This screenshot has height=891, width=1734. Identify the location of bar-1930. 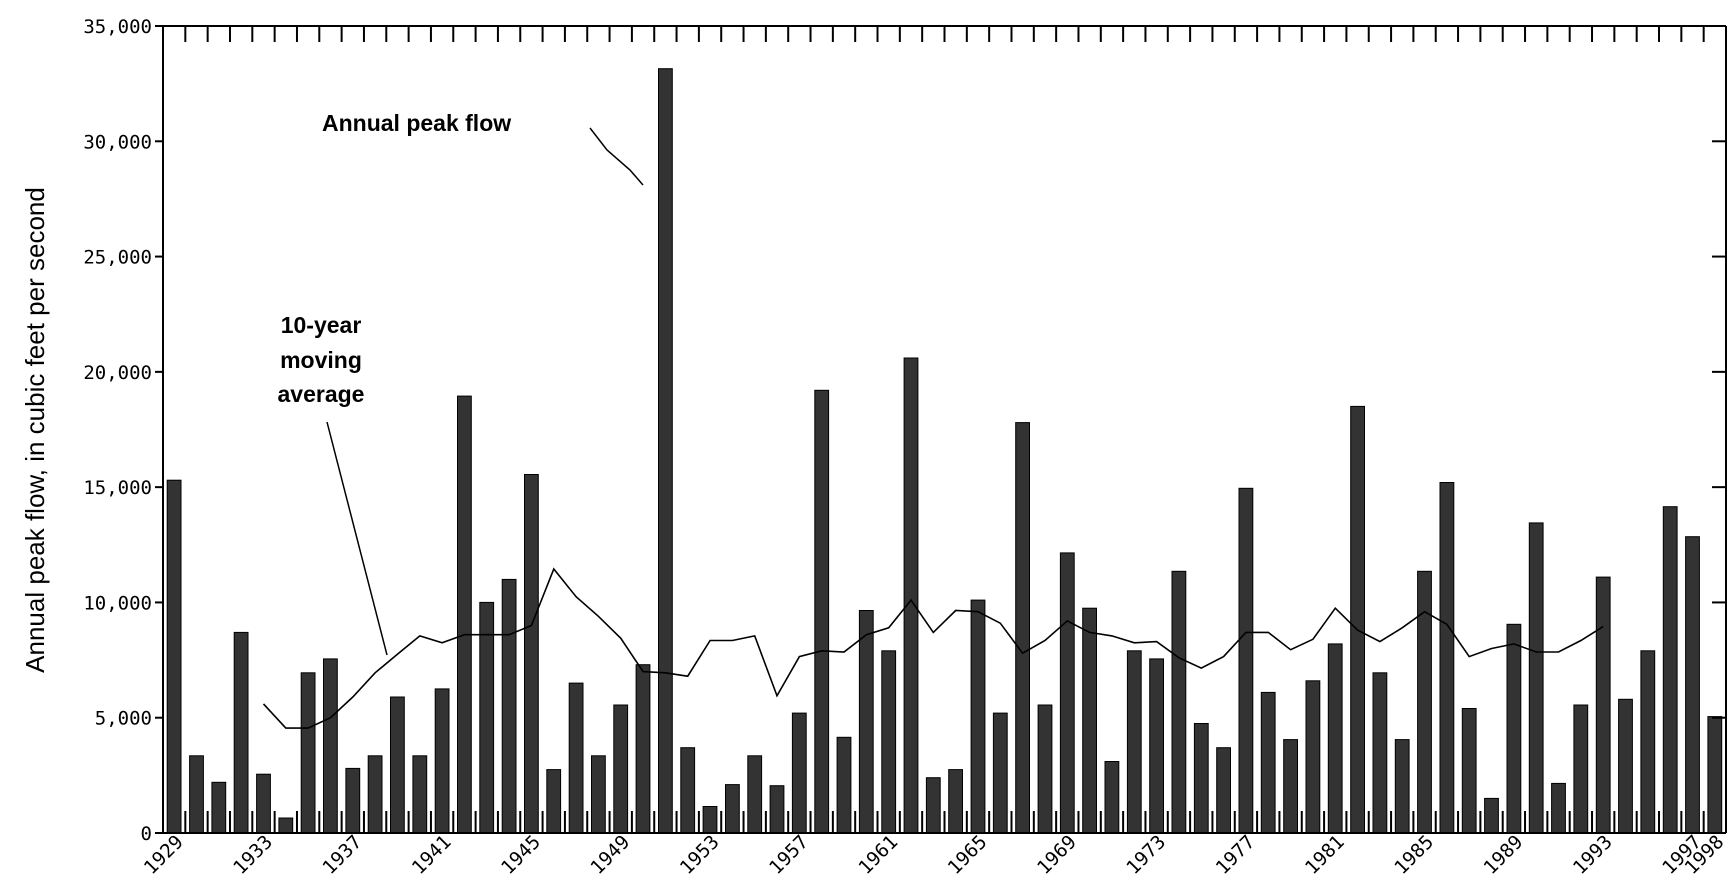
(196, 794).